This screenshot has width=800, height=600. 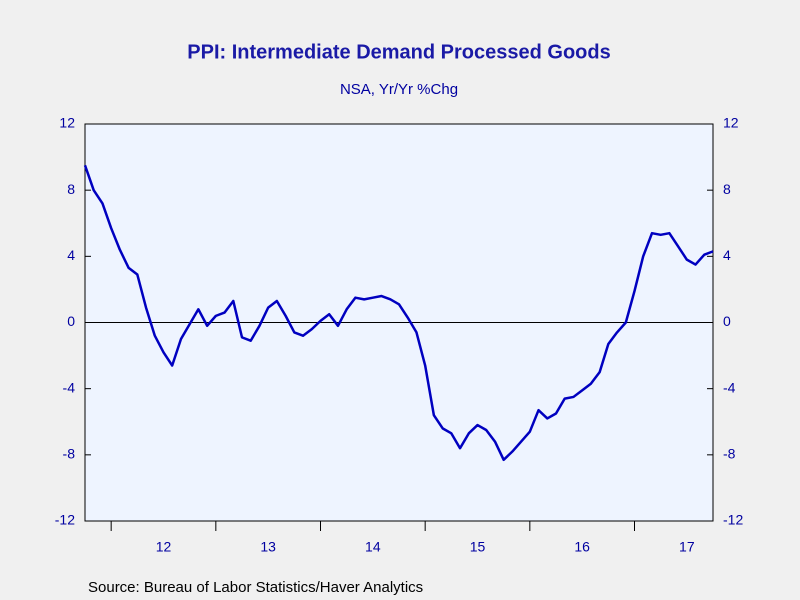 I want to click on x-tick-label: 12, so click(x=164, y=547).